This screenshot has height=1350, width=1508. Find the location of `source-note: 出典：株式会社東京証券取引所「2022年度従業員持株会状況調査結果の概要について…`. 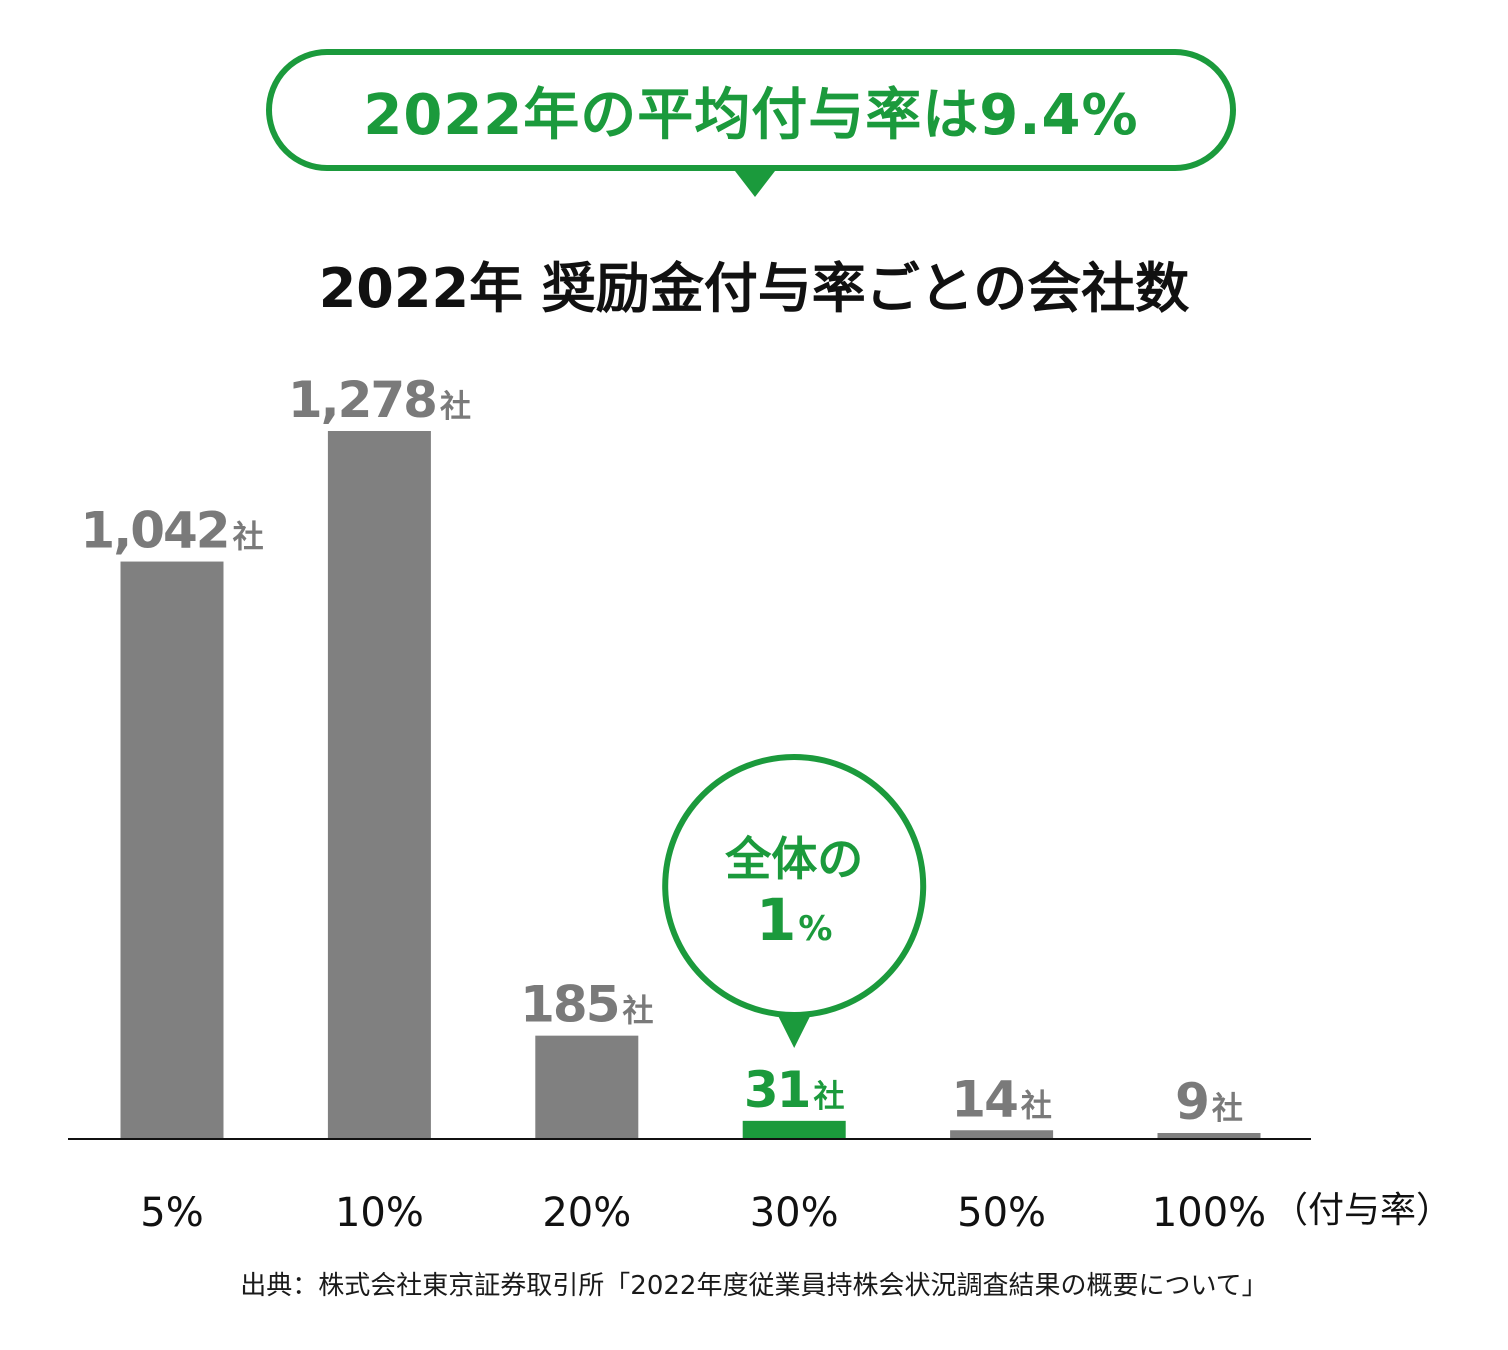

source-note: 出典：株式会社東京証券取引所「2022年度従業員持株会状況調査結果の概要について… is located at coordinates (754, 1286).